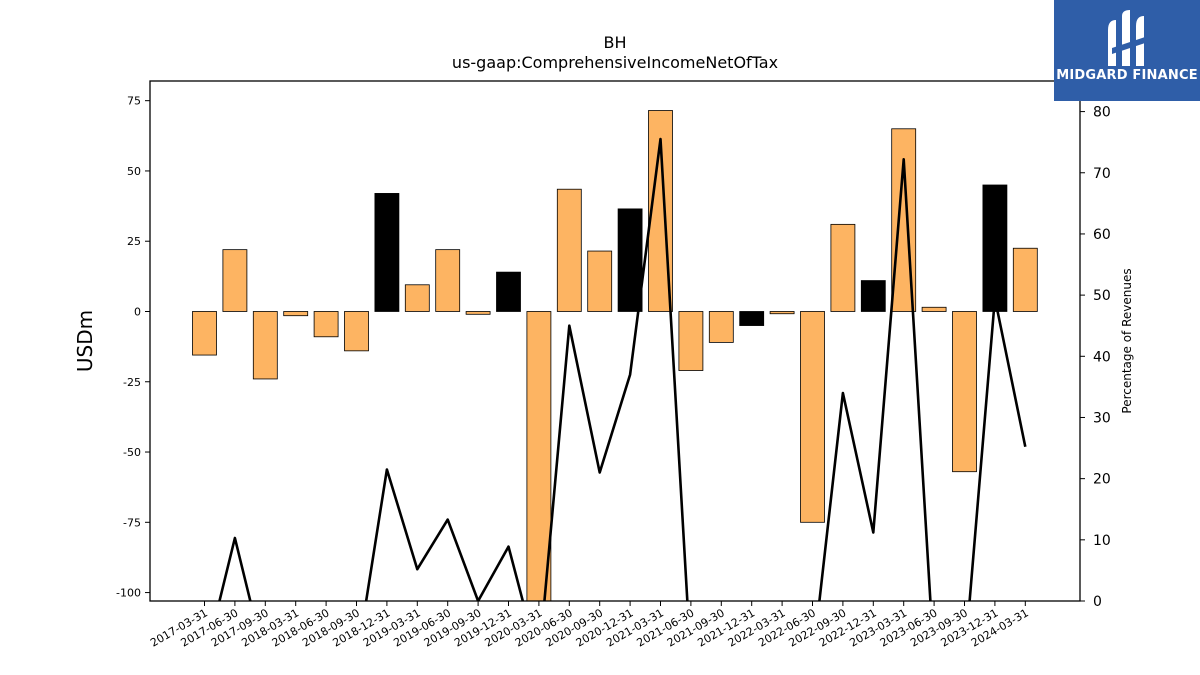 The width and height of the screenshot is (1200, 675). Describe the element at coordinates (1097, 602) in the screenshot. I see `y-tick-label-right: 0` at that location.